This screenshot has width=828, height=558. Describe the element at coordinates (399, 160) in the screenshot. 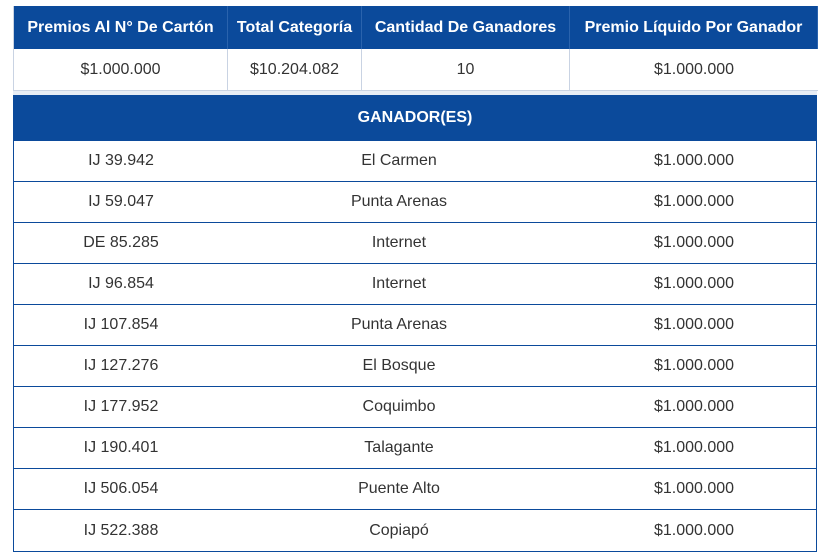

I see `winner-location: El Carmen` at that location.